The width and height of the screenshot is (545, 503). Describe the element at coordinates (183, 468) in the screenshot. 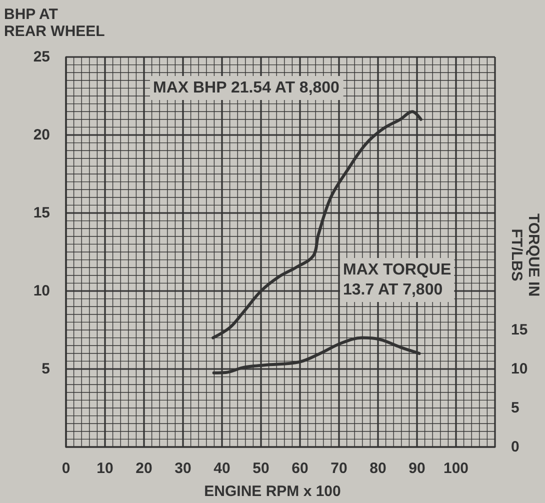

I see `x-tick-label: 30` at that location.